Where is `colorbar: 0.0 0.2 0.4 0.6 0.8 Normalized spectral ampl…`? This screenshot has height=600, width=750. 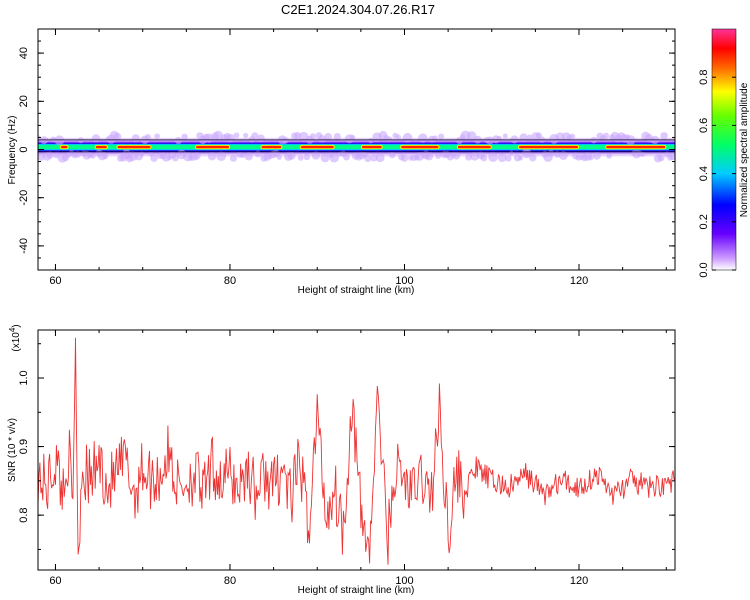
colorbar: 0.0 0.2 0.4 0.6 0.8 Normalized spectral ampl… is located at coordinates (724, 153).